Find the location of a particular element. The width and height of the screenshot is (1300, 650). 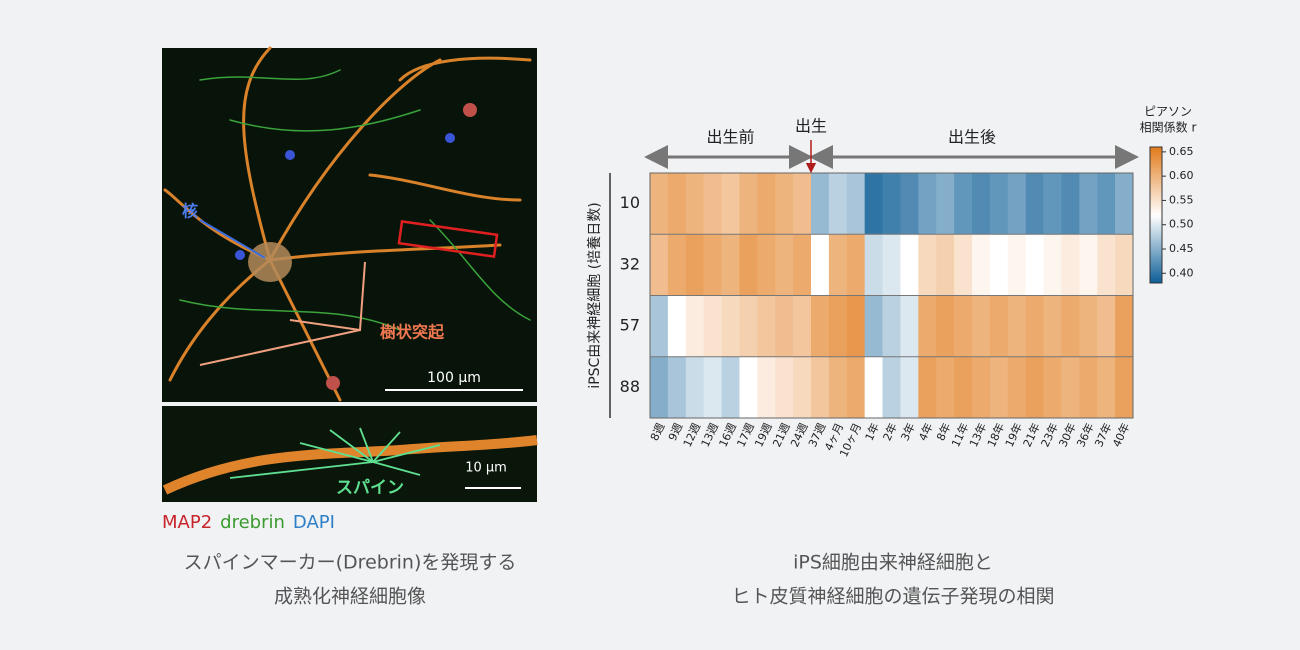

colorbar-tick-label: 0.65 is located at coordinates (1181, 151).